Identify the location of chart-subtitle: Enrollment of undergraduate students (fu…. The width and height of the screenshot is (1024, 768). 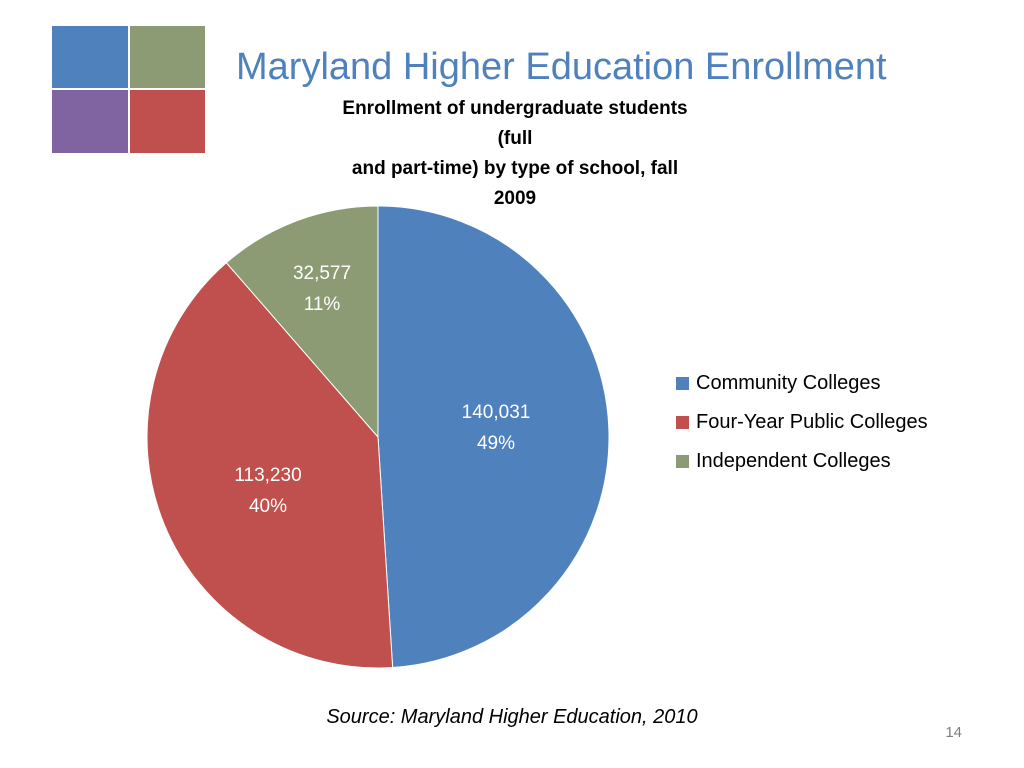
(515, 154).